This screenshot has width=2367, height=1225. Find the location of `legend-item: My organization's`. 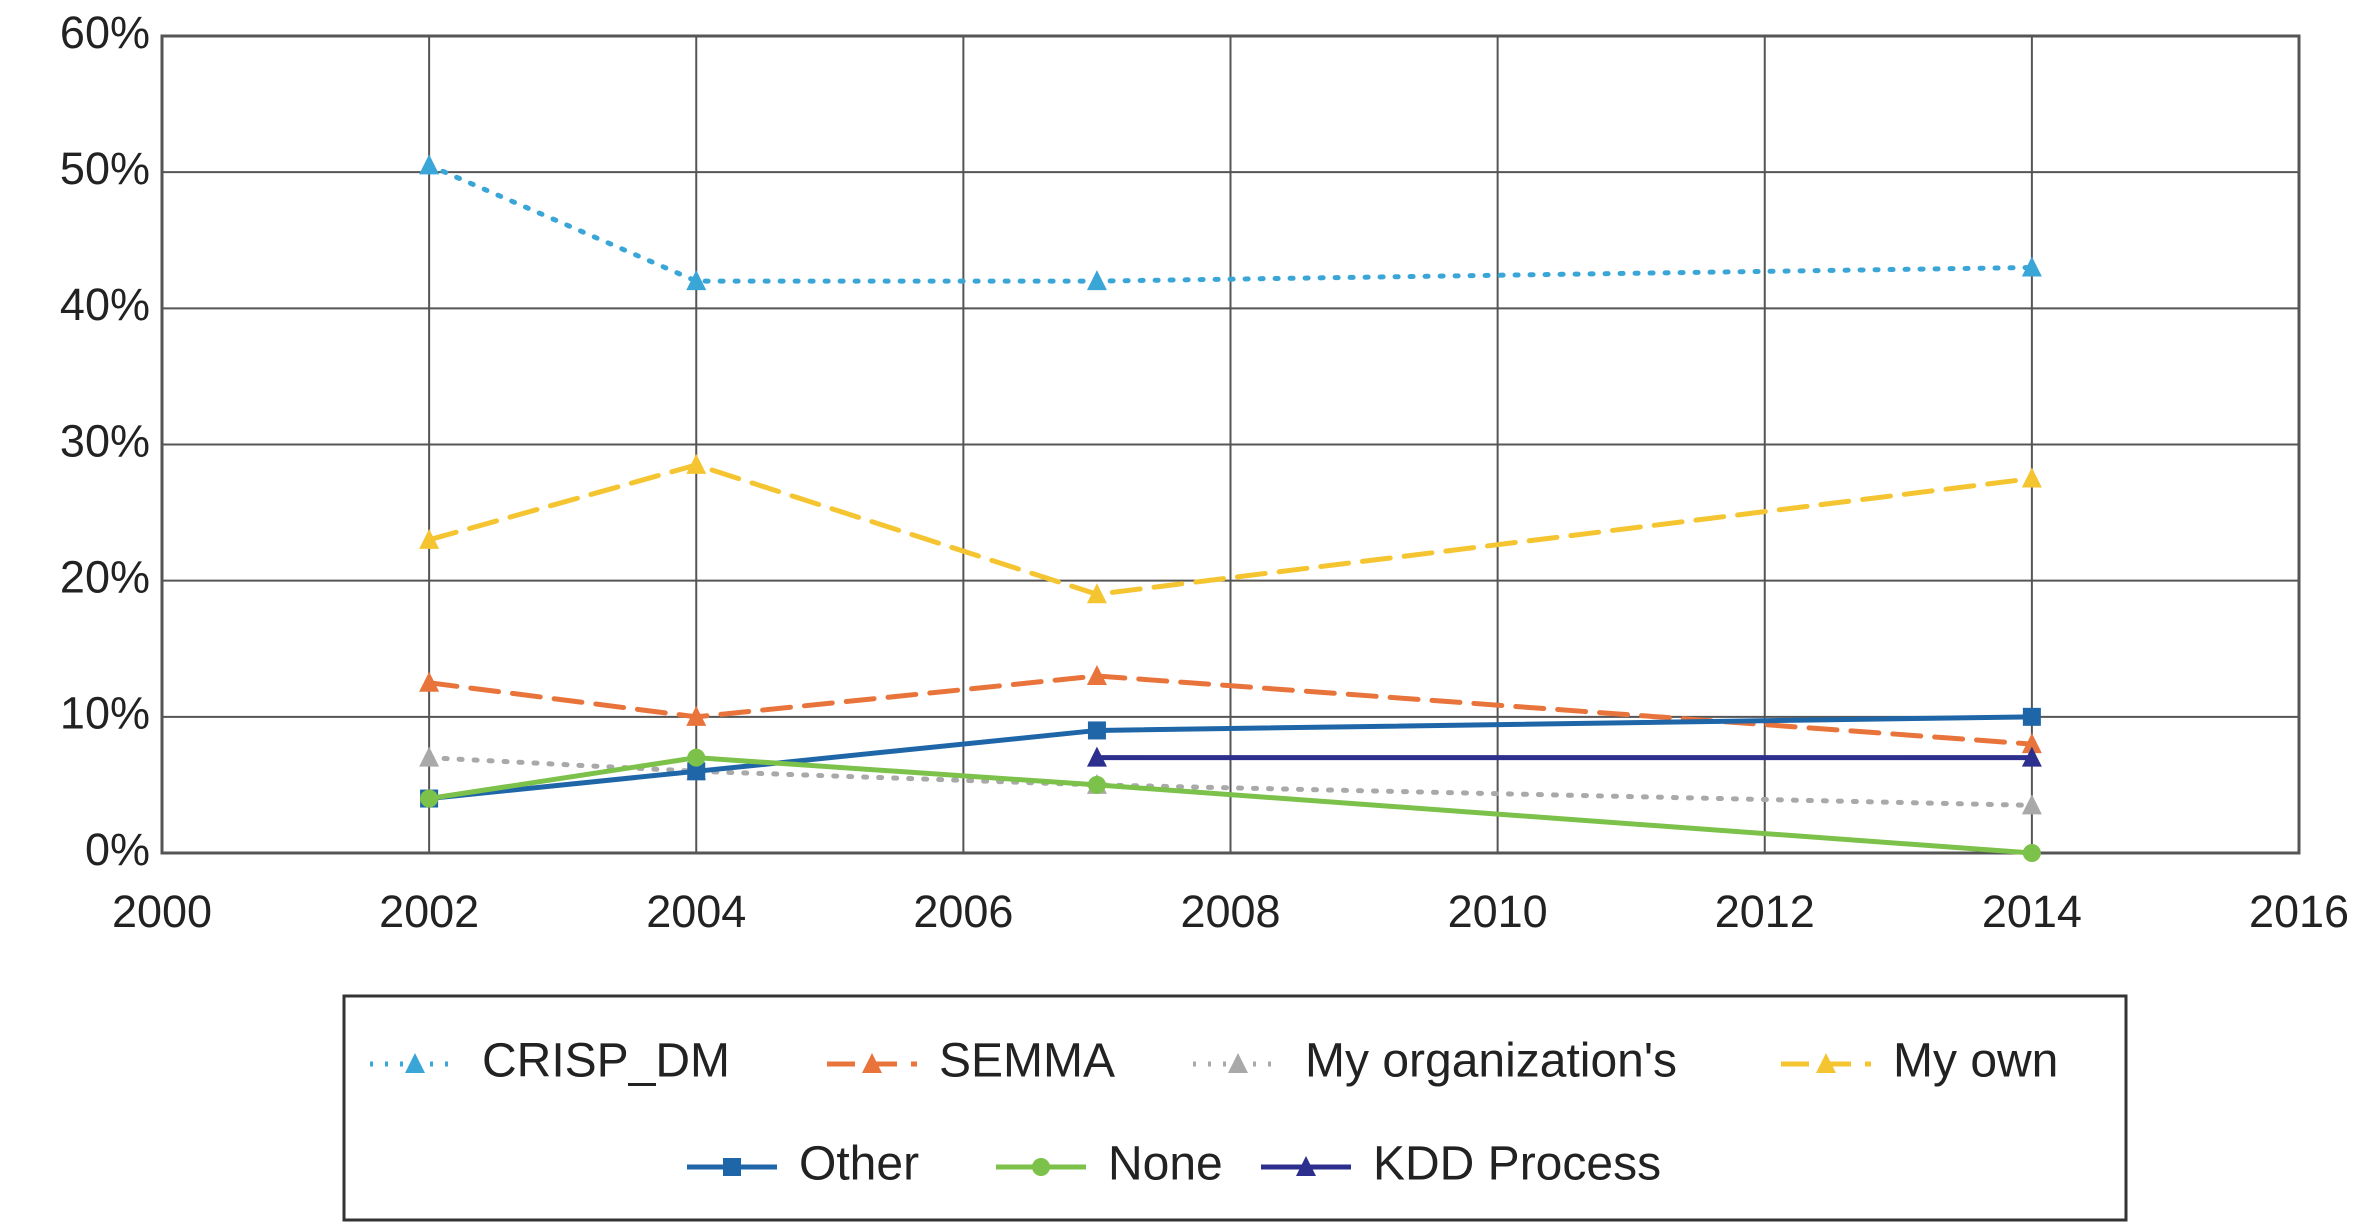

legend-item: My organization's is located at coordinates (1435, 1061).